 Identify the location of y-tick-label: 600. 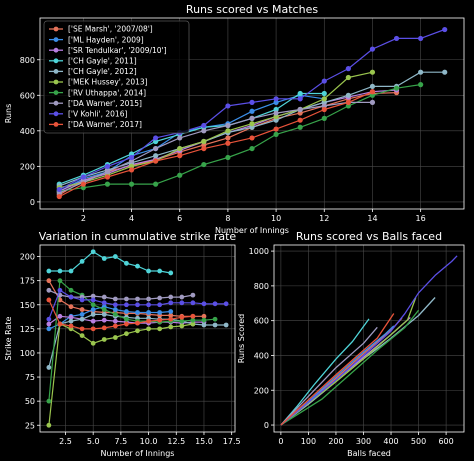
(27, 95).